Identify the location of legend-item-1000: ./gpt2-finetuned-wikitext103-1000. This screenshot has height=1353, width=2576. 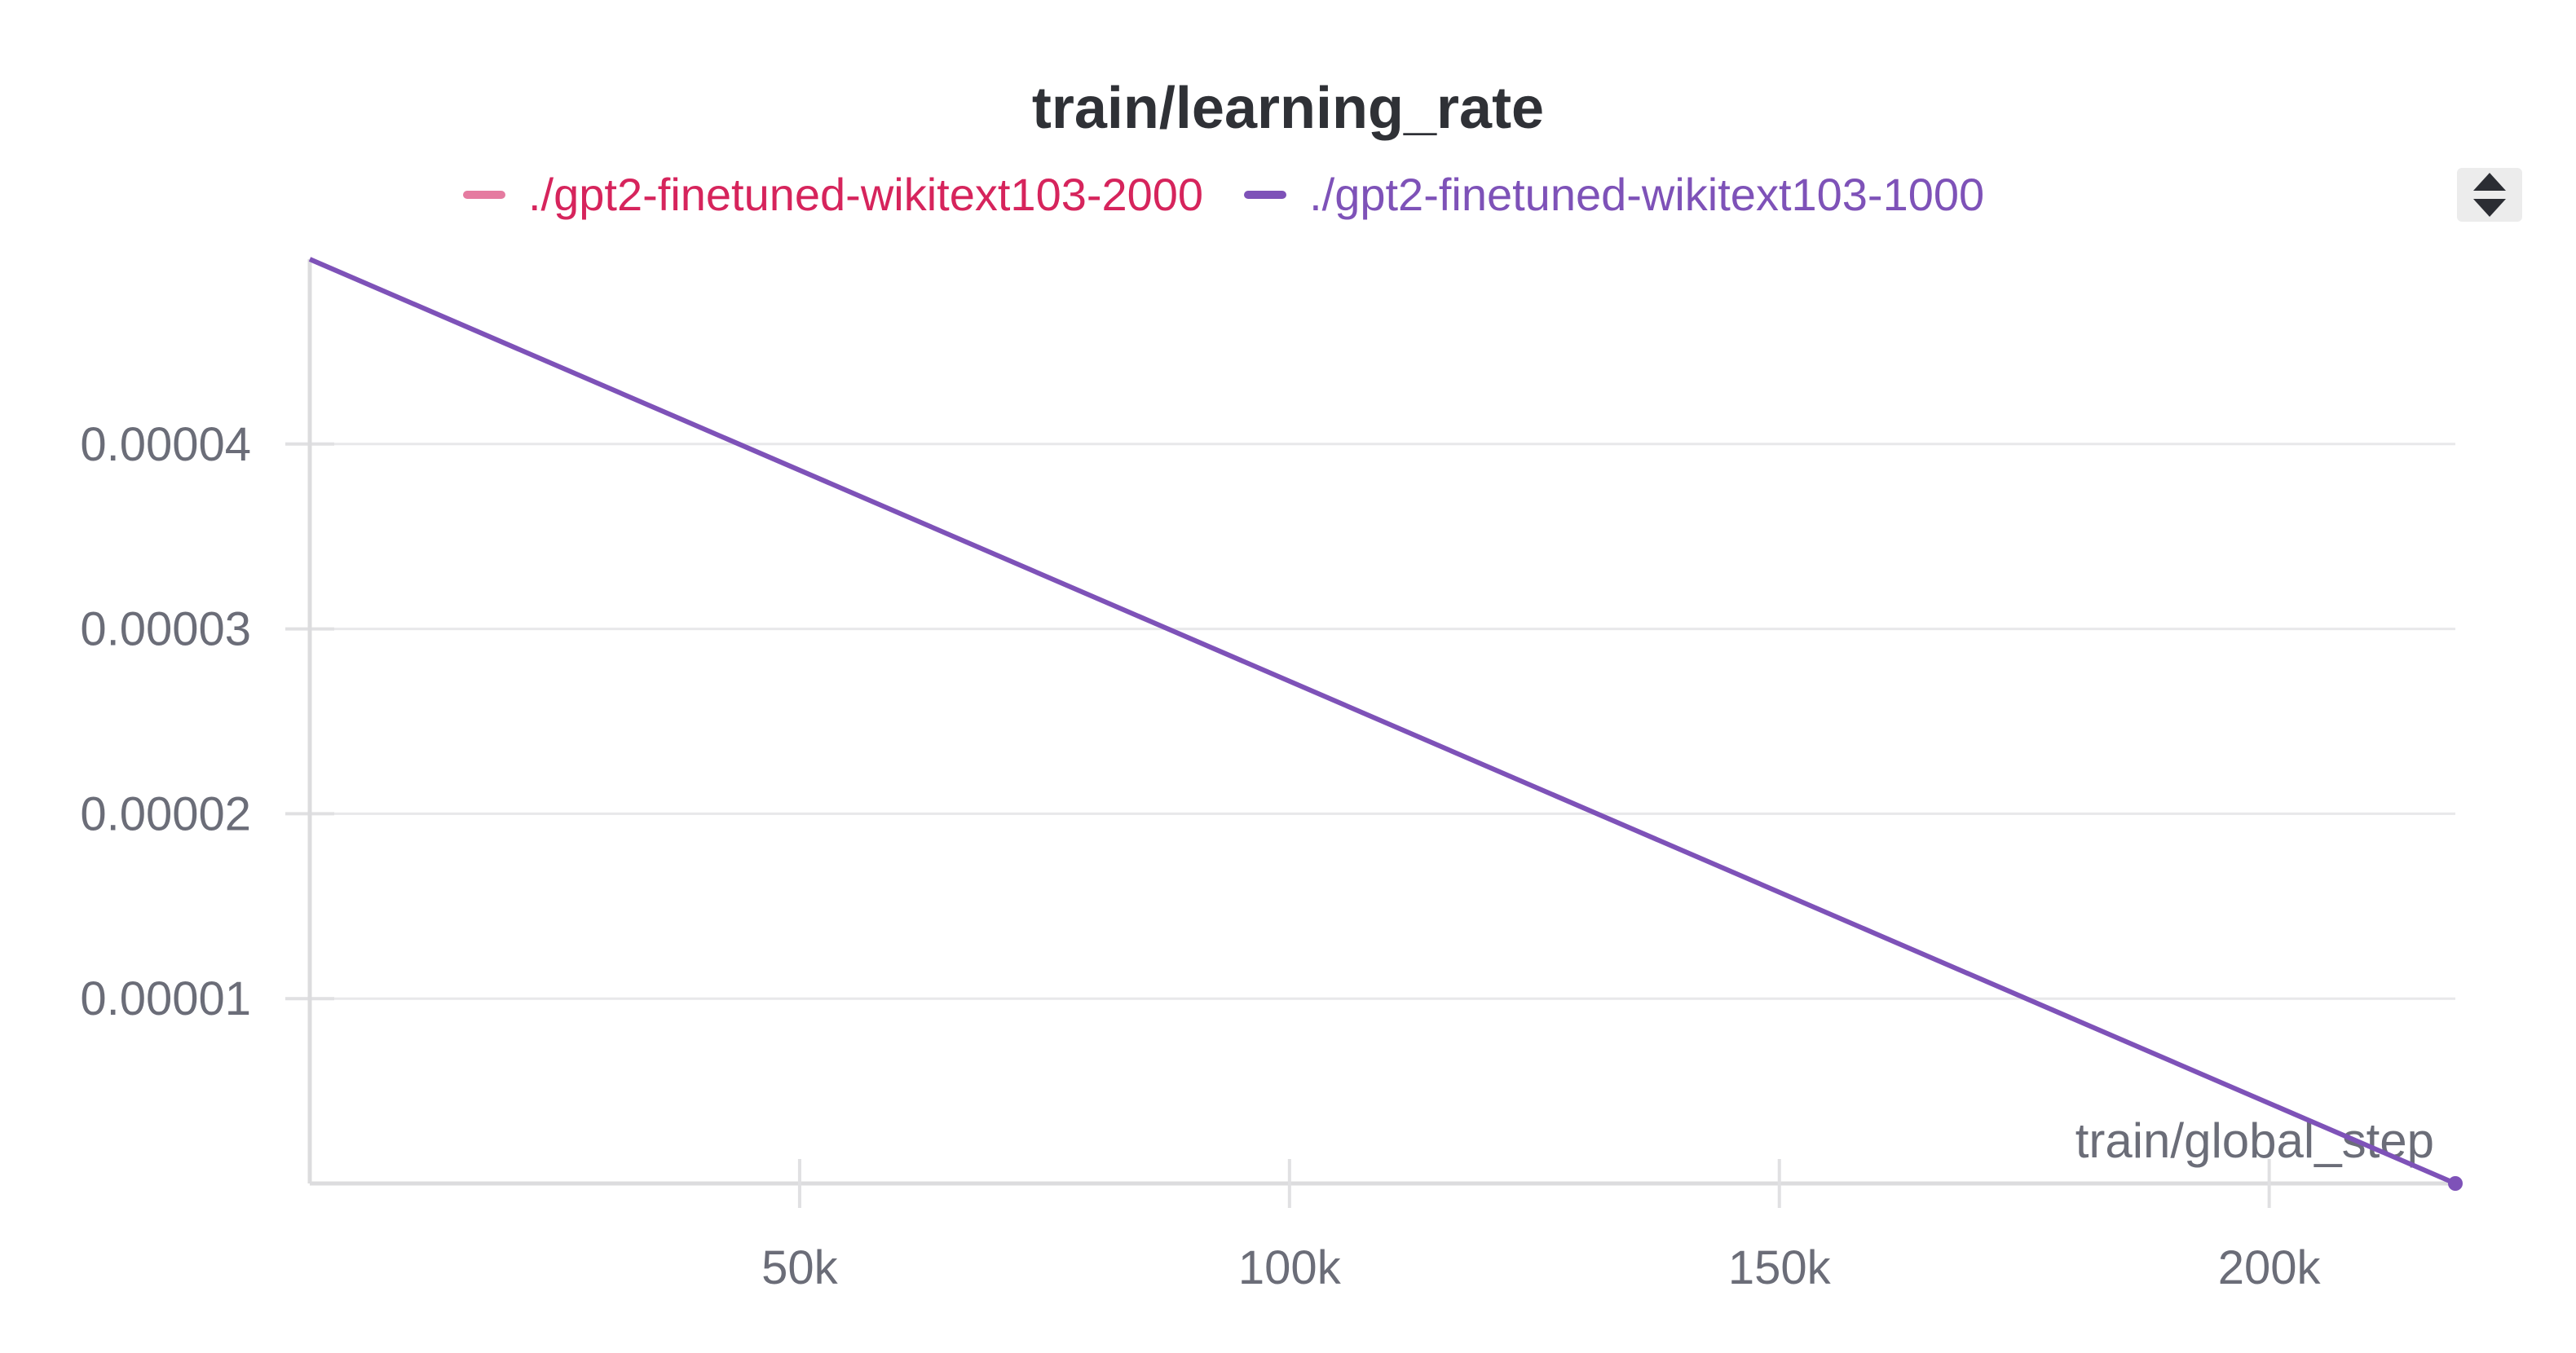
(1614, 194).